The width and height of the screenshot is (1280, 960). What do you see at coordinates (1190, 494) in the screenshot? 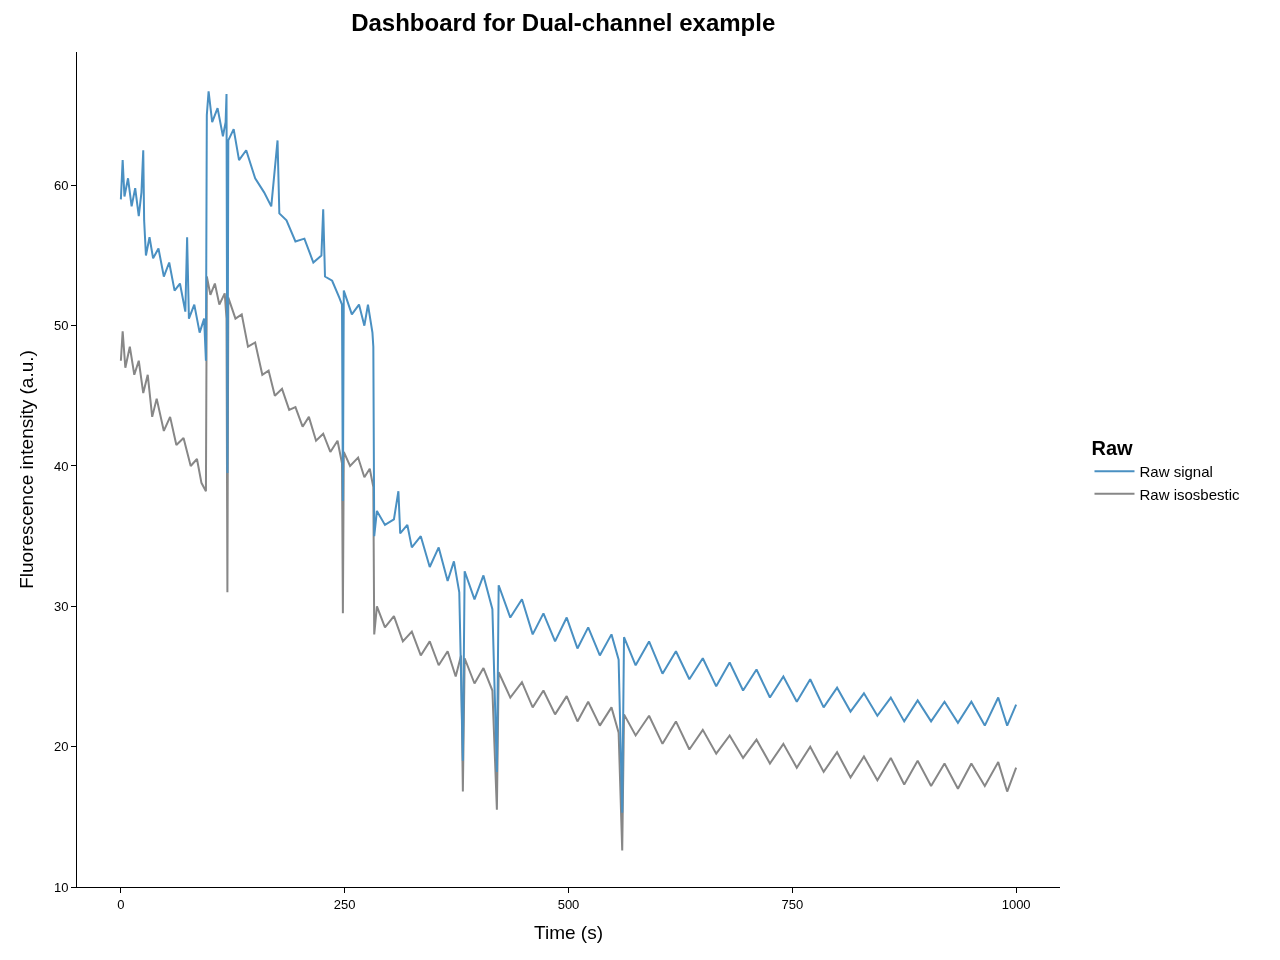
I see `legend-label: Raw isosbestic` at bounding box center [1190, 494].